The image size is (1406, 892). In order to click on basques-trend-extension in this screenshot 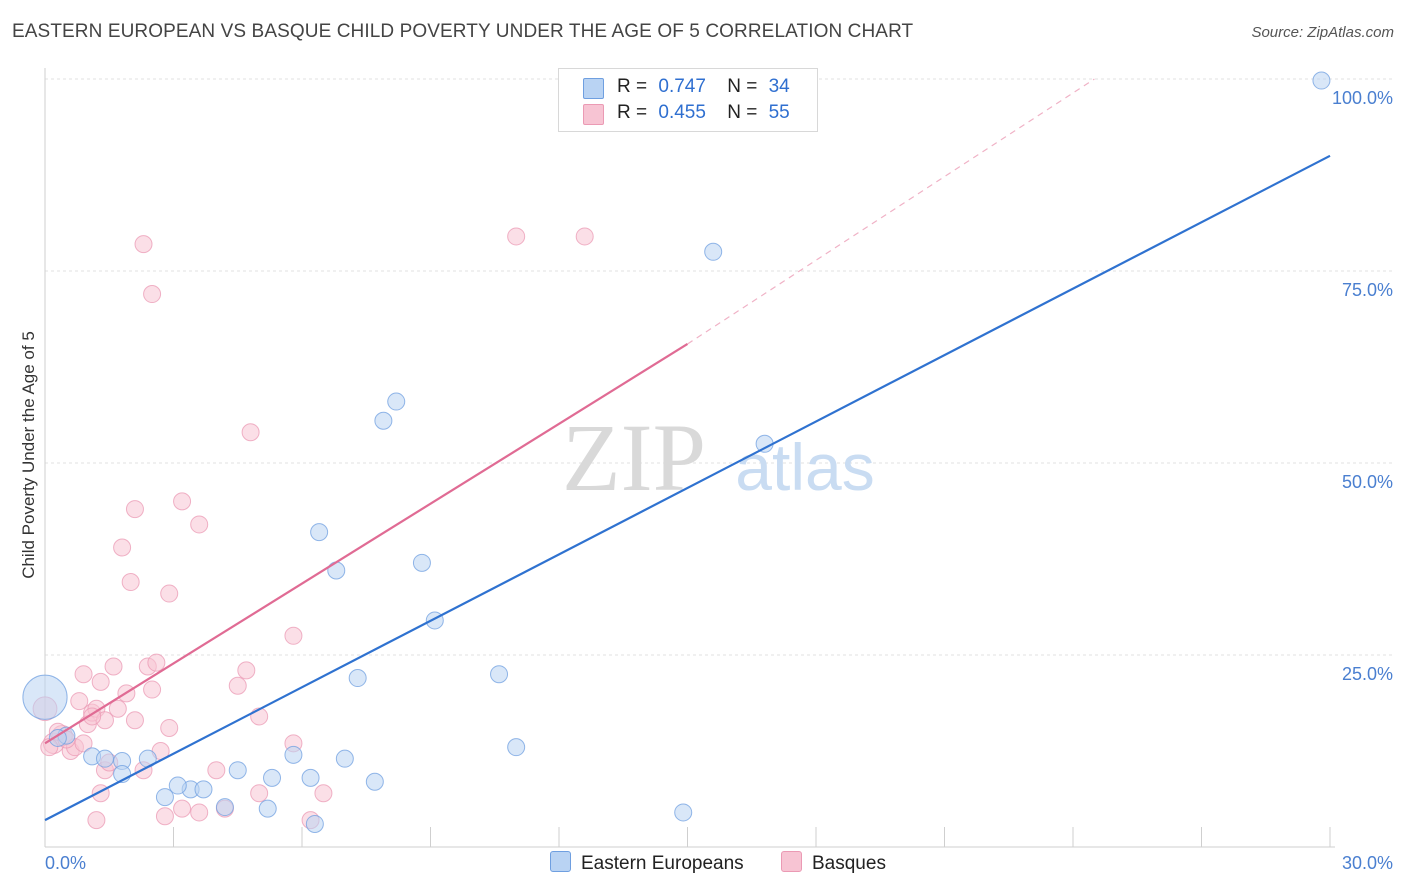, I will do `click(891, 211)`.